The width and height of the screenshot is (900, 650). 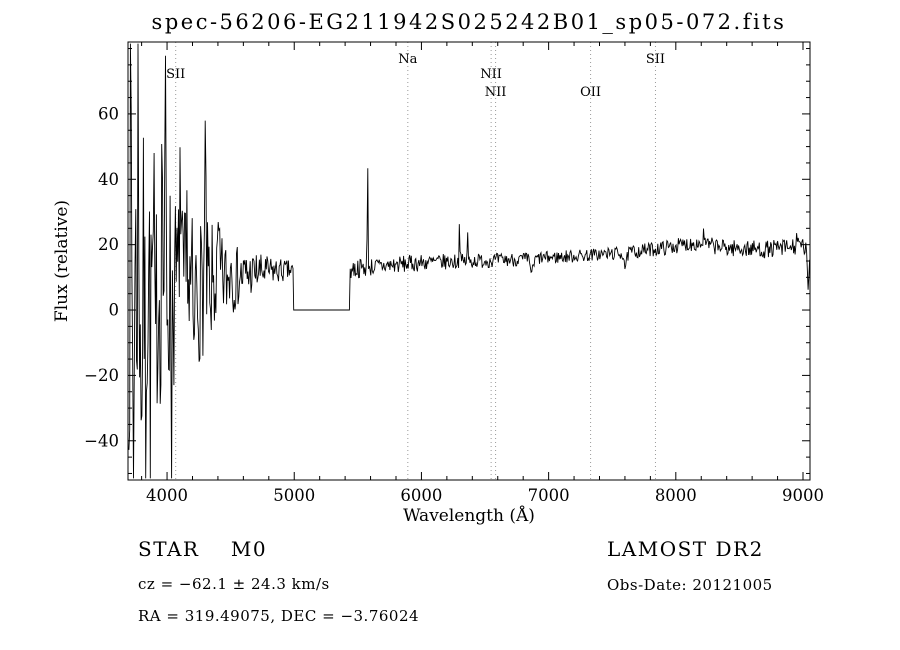 What do you see at coordinates (114, 310) in the screenshot?
I see `y-tick-label: 0` at bounding box center [114, 310].